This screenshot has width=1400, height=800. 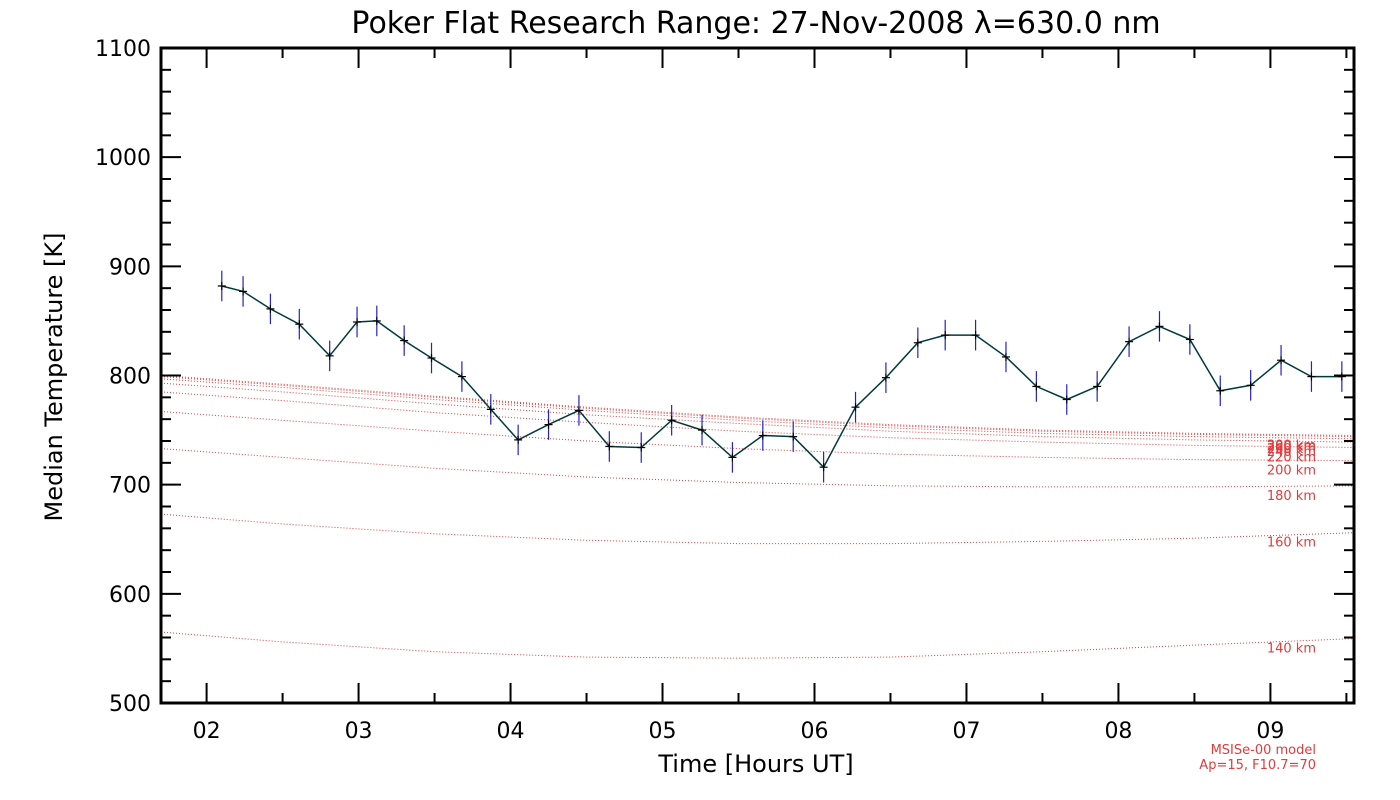 I want to click on x-tick-label: 07, so click(x=966, y=731).